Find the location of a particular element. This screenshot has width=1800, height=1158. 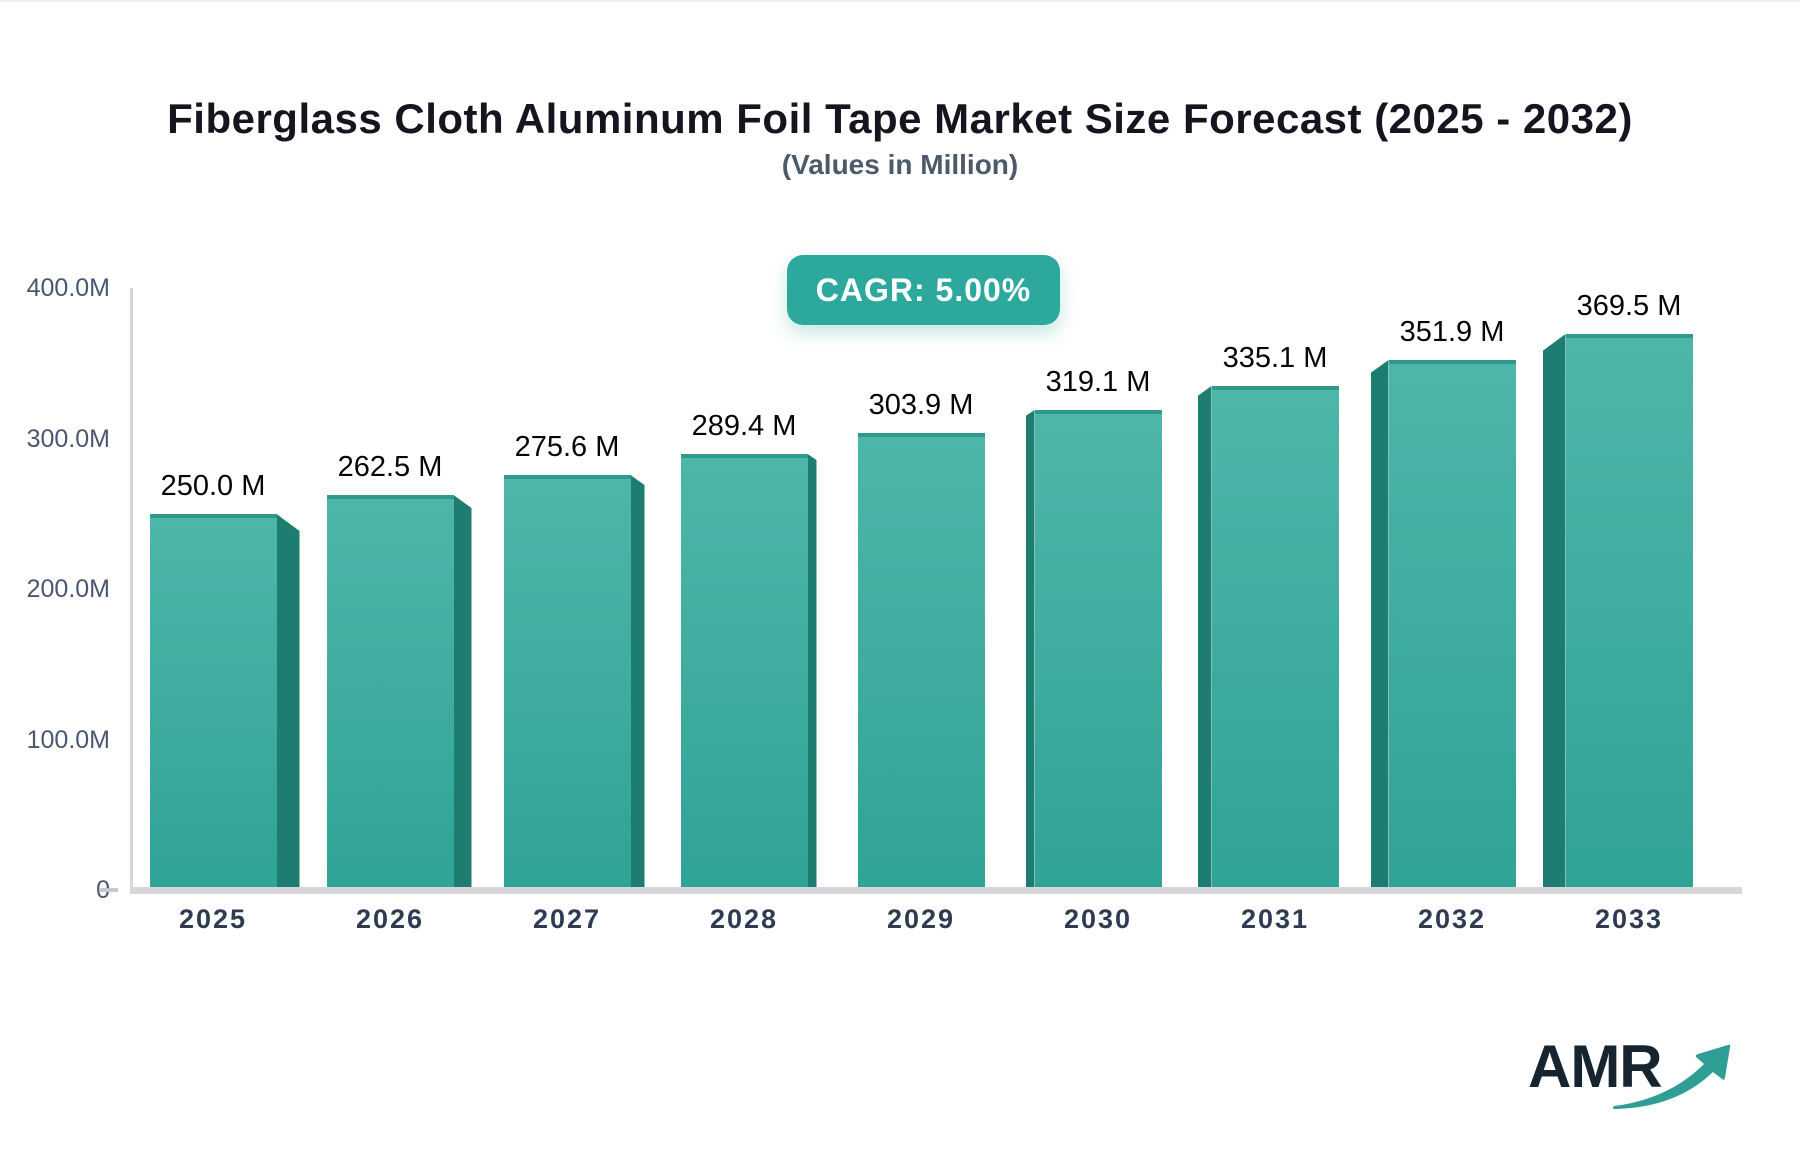

bar-2026 is located at coordinates (390, 692).